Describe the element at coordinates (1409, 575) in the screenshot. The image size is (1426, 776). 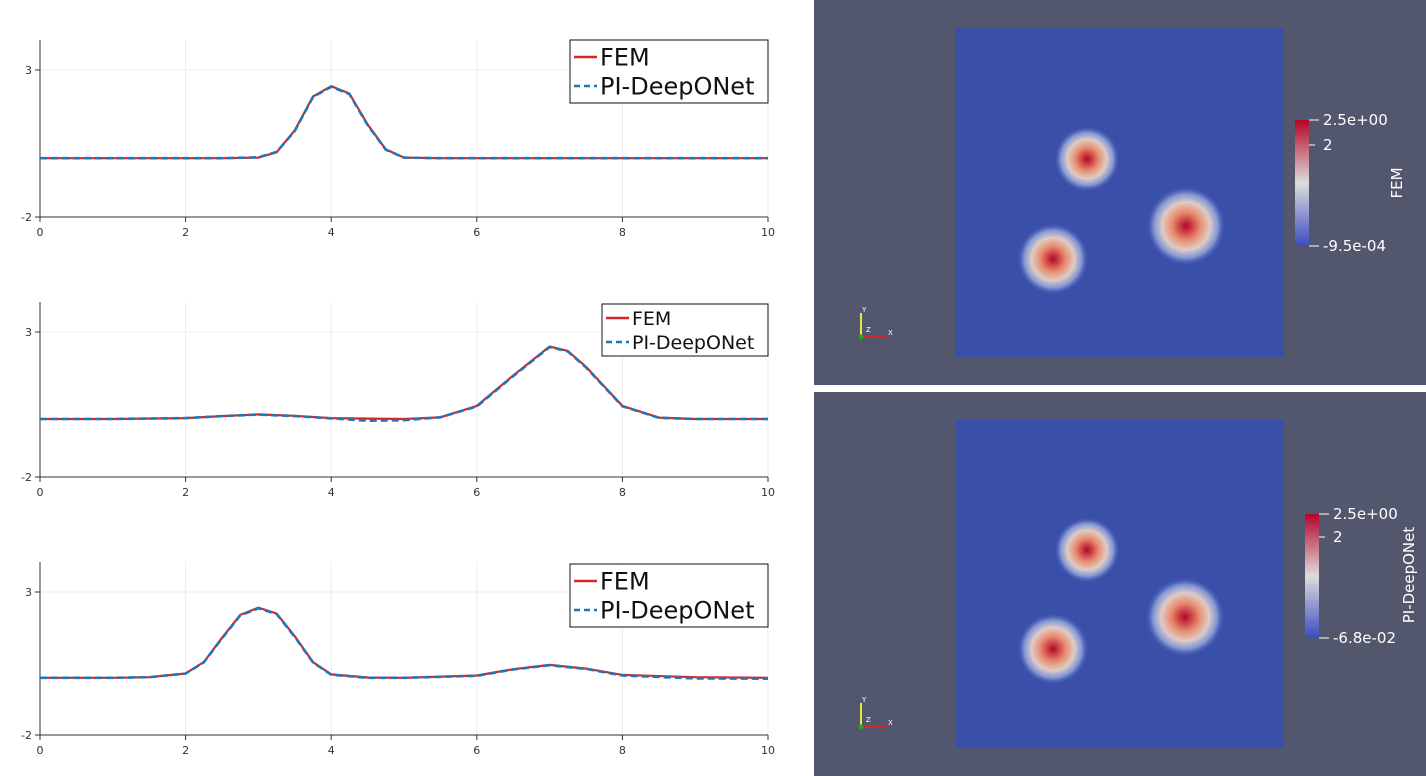
I see `colorbar-title: PI-DeepONet` at that location.